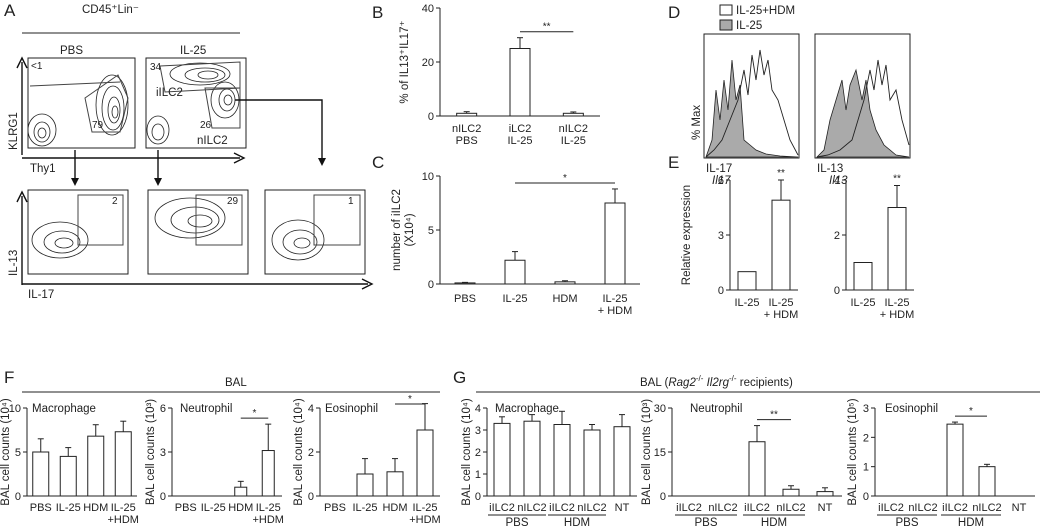  Describe the element at coordinates (22, 62) in the screenshot. I see `arrowhead-klrg1-icon` at that location.